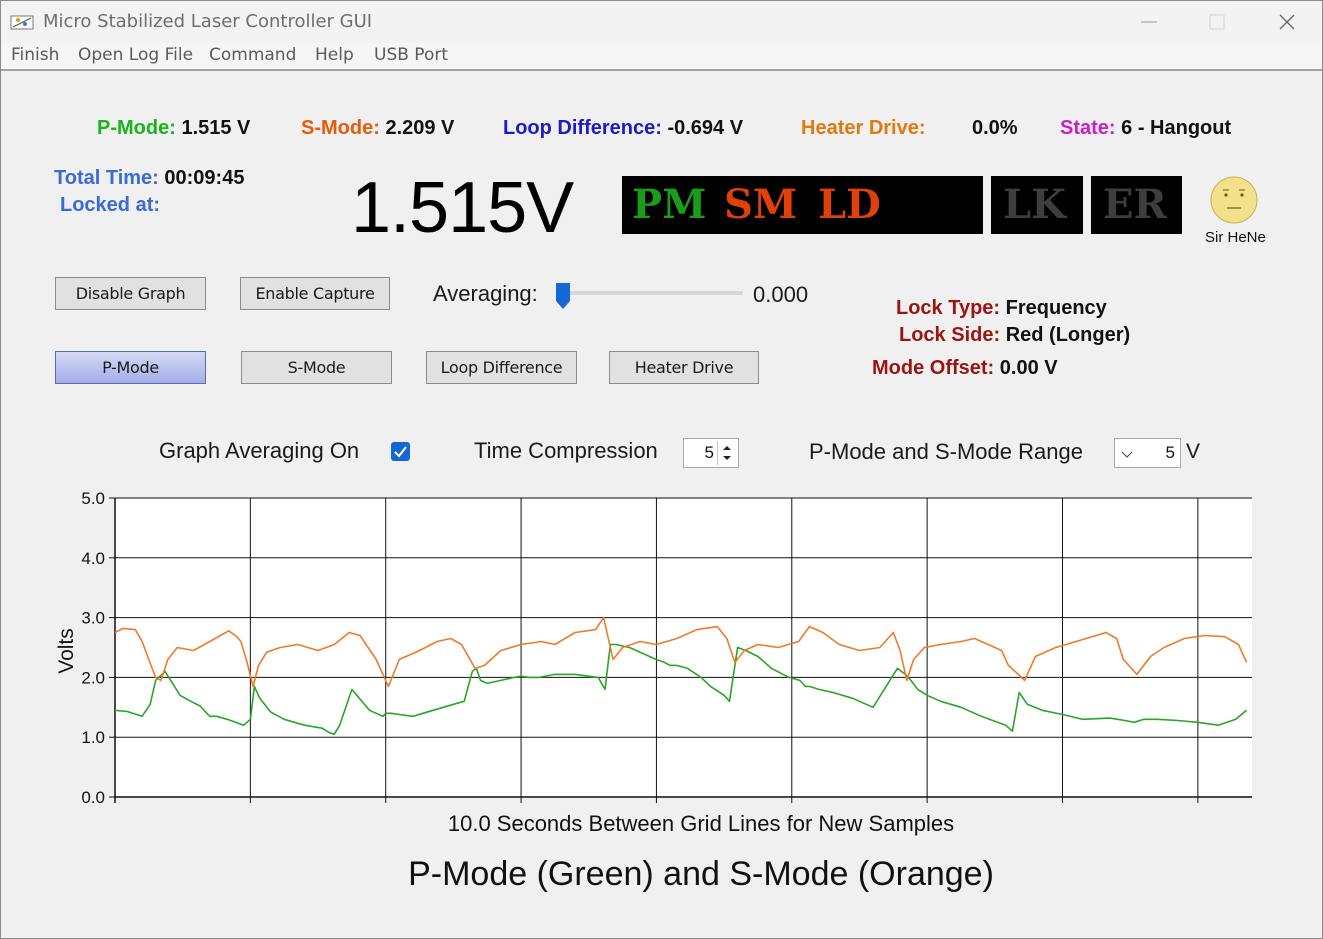  Describe the element at coordinates (684, 367) in the screenshot. I see `heater-drive-button: Heater Drive` at that location.